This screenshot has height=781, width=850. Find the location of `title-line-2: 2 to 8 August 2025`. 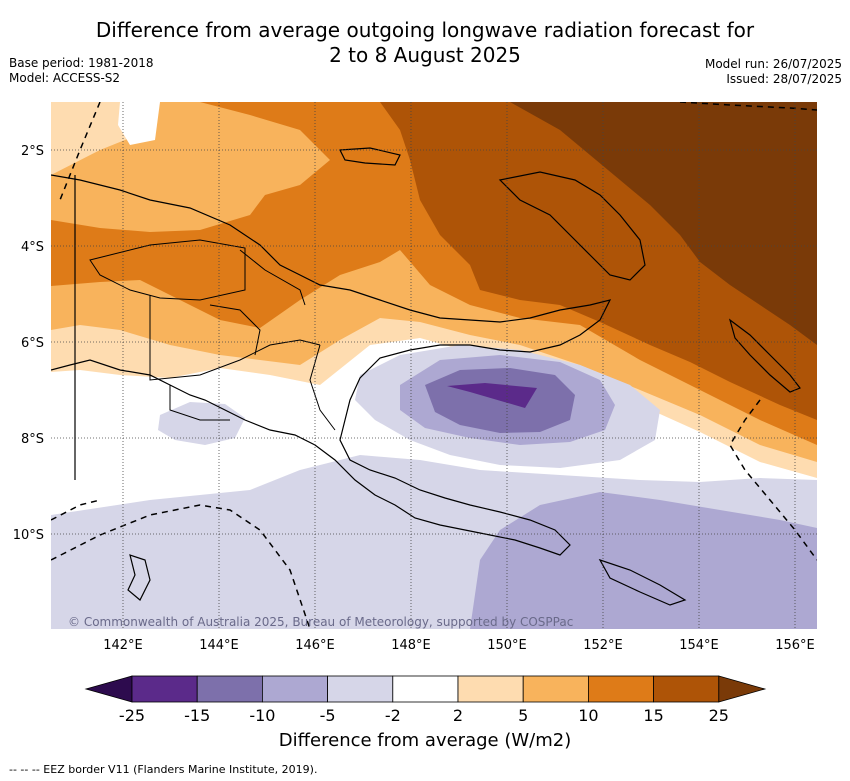

title-line-2: 2 to 8 August 2025 is located at coordinates (425, 55).